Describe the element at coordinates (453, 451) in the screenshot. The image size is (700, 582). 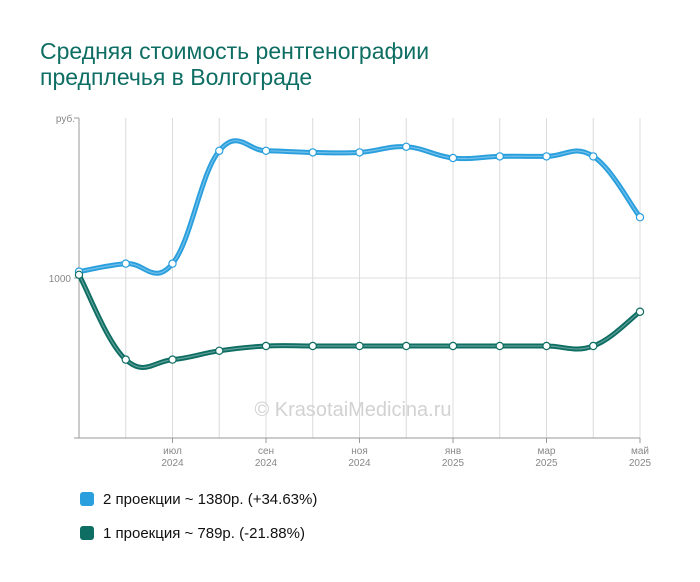
I see `x-tick-label-month: янв` at that location.